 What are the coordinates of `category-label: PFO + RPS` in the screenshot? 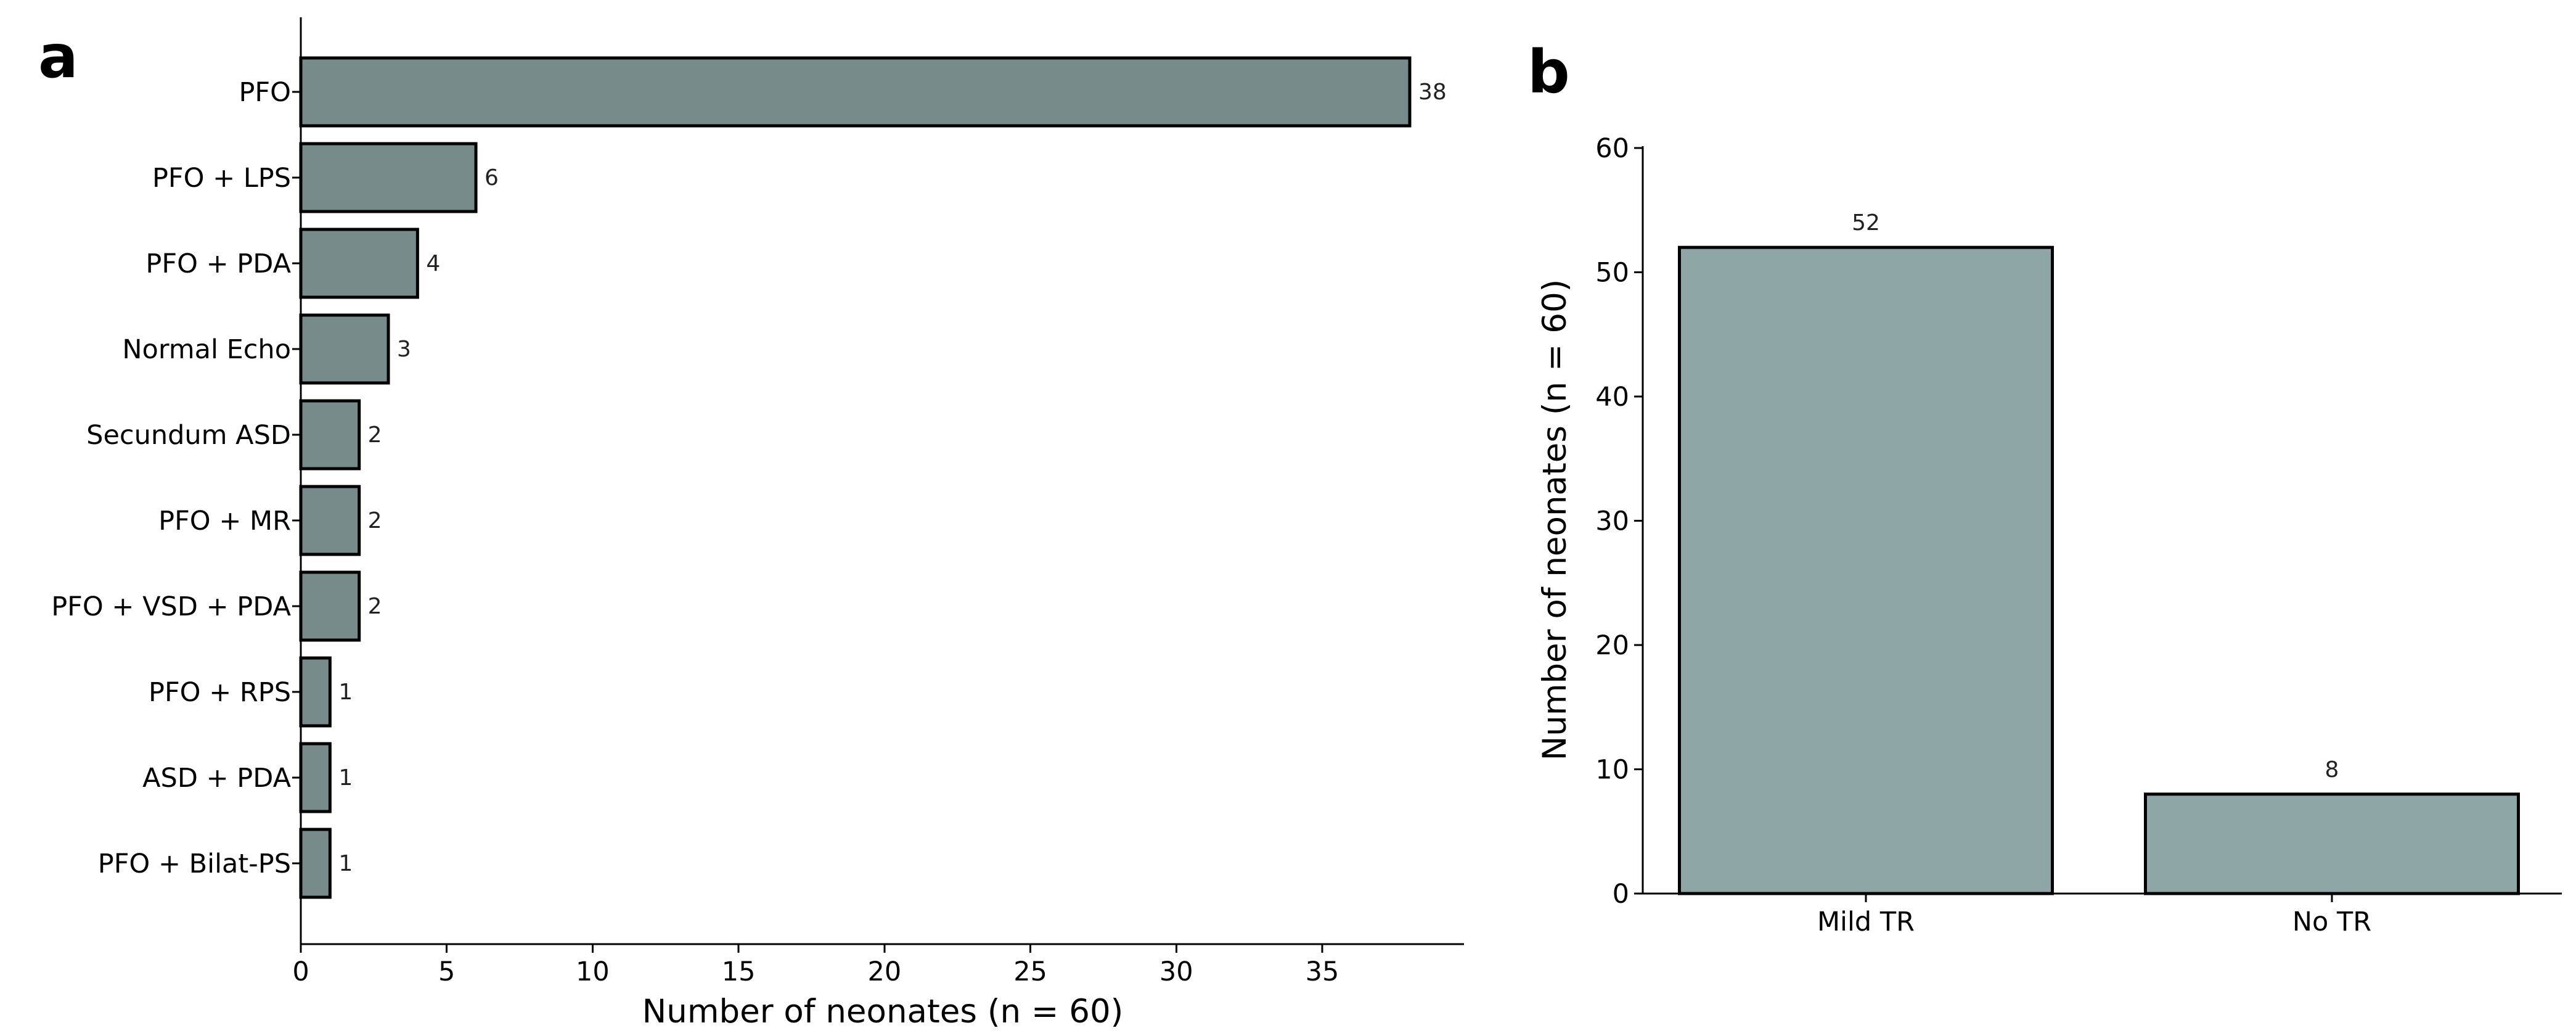 It's located at (220, 693).